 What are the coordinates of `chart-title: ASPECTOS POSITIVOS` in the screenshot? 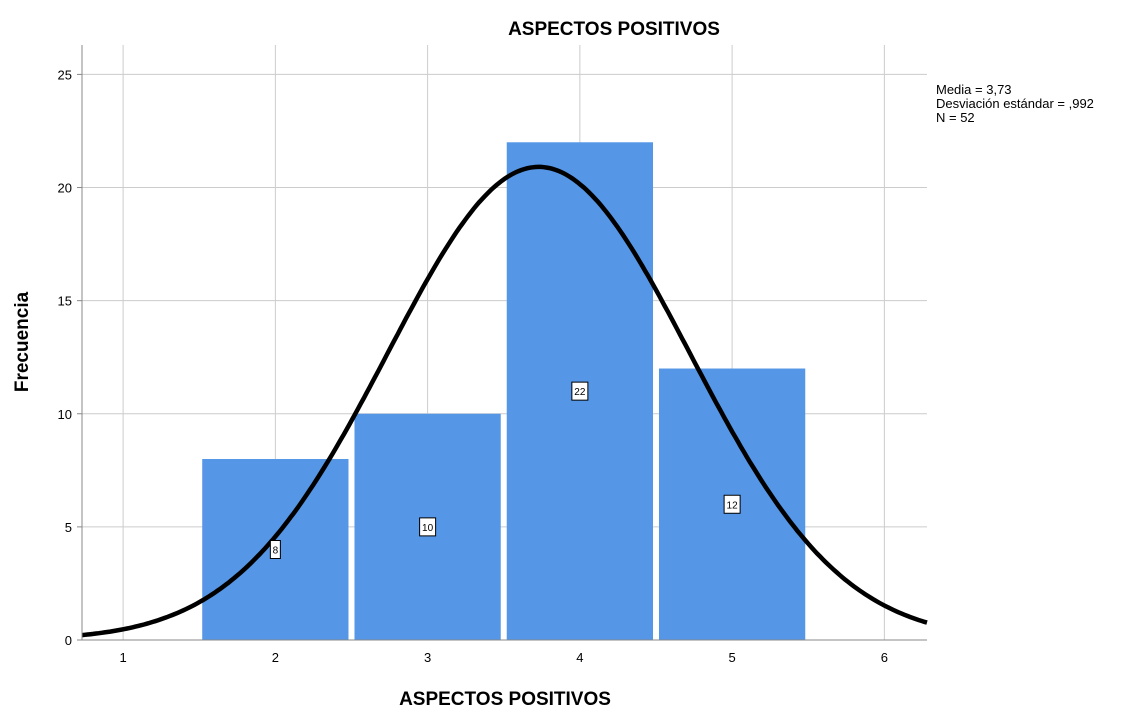 It's located at (614, 29).